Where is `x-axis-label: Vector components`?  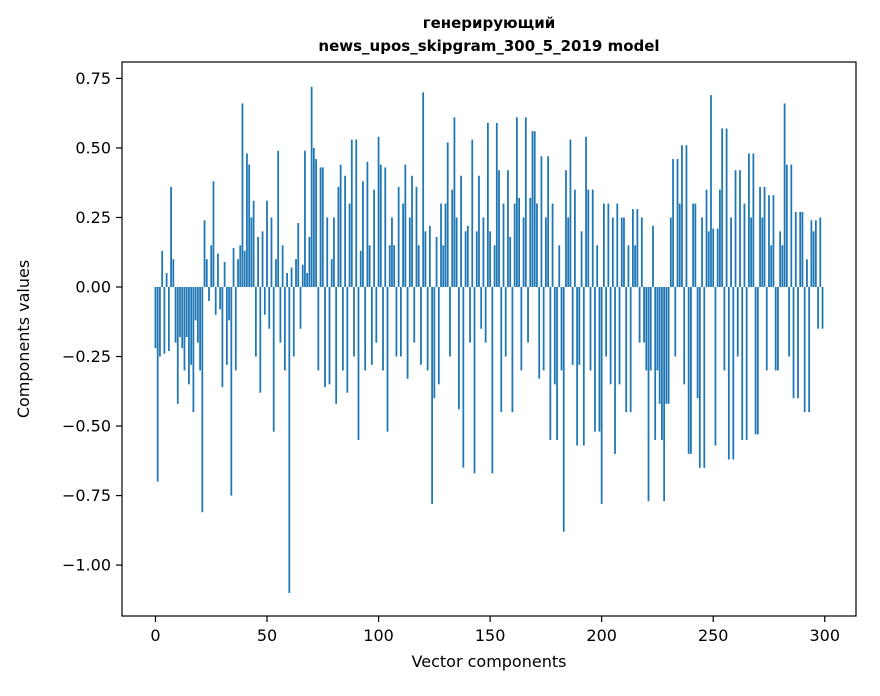 x-axis-label: Vector components is located at coordinates (489, 661).